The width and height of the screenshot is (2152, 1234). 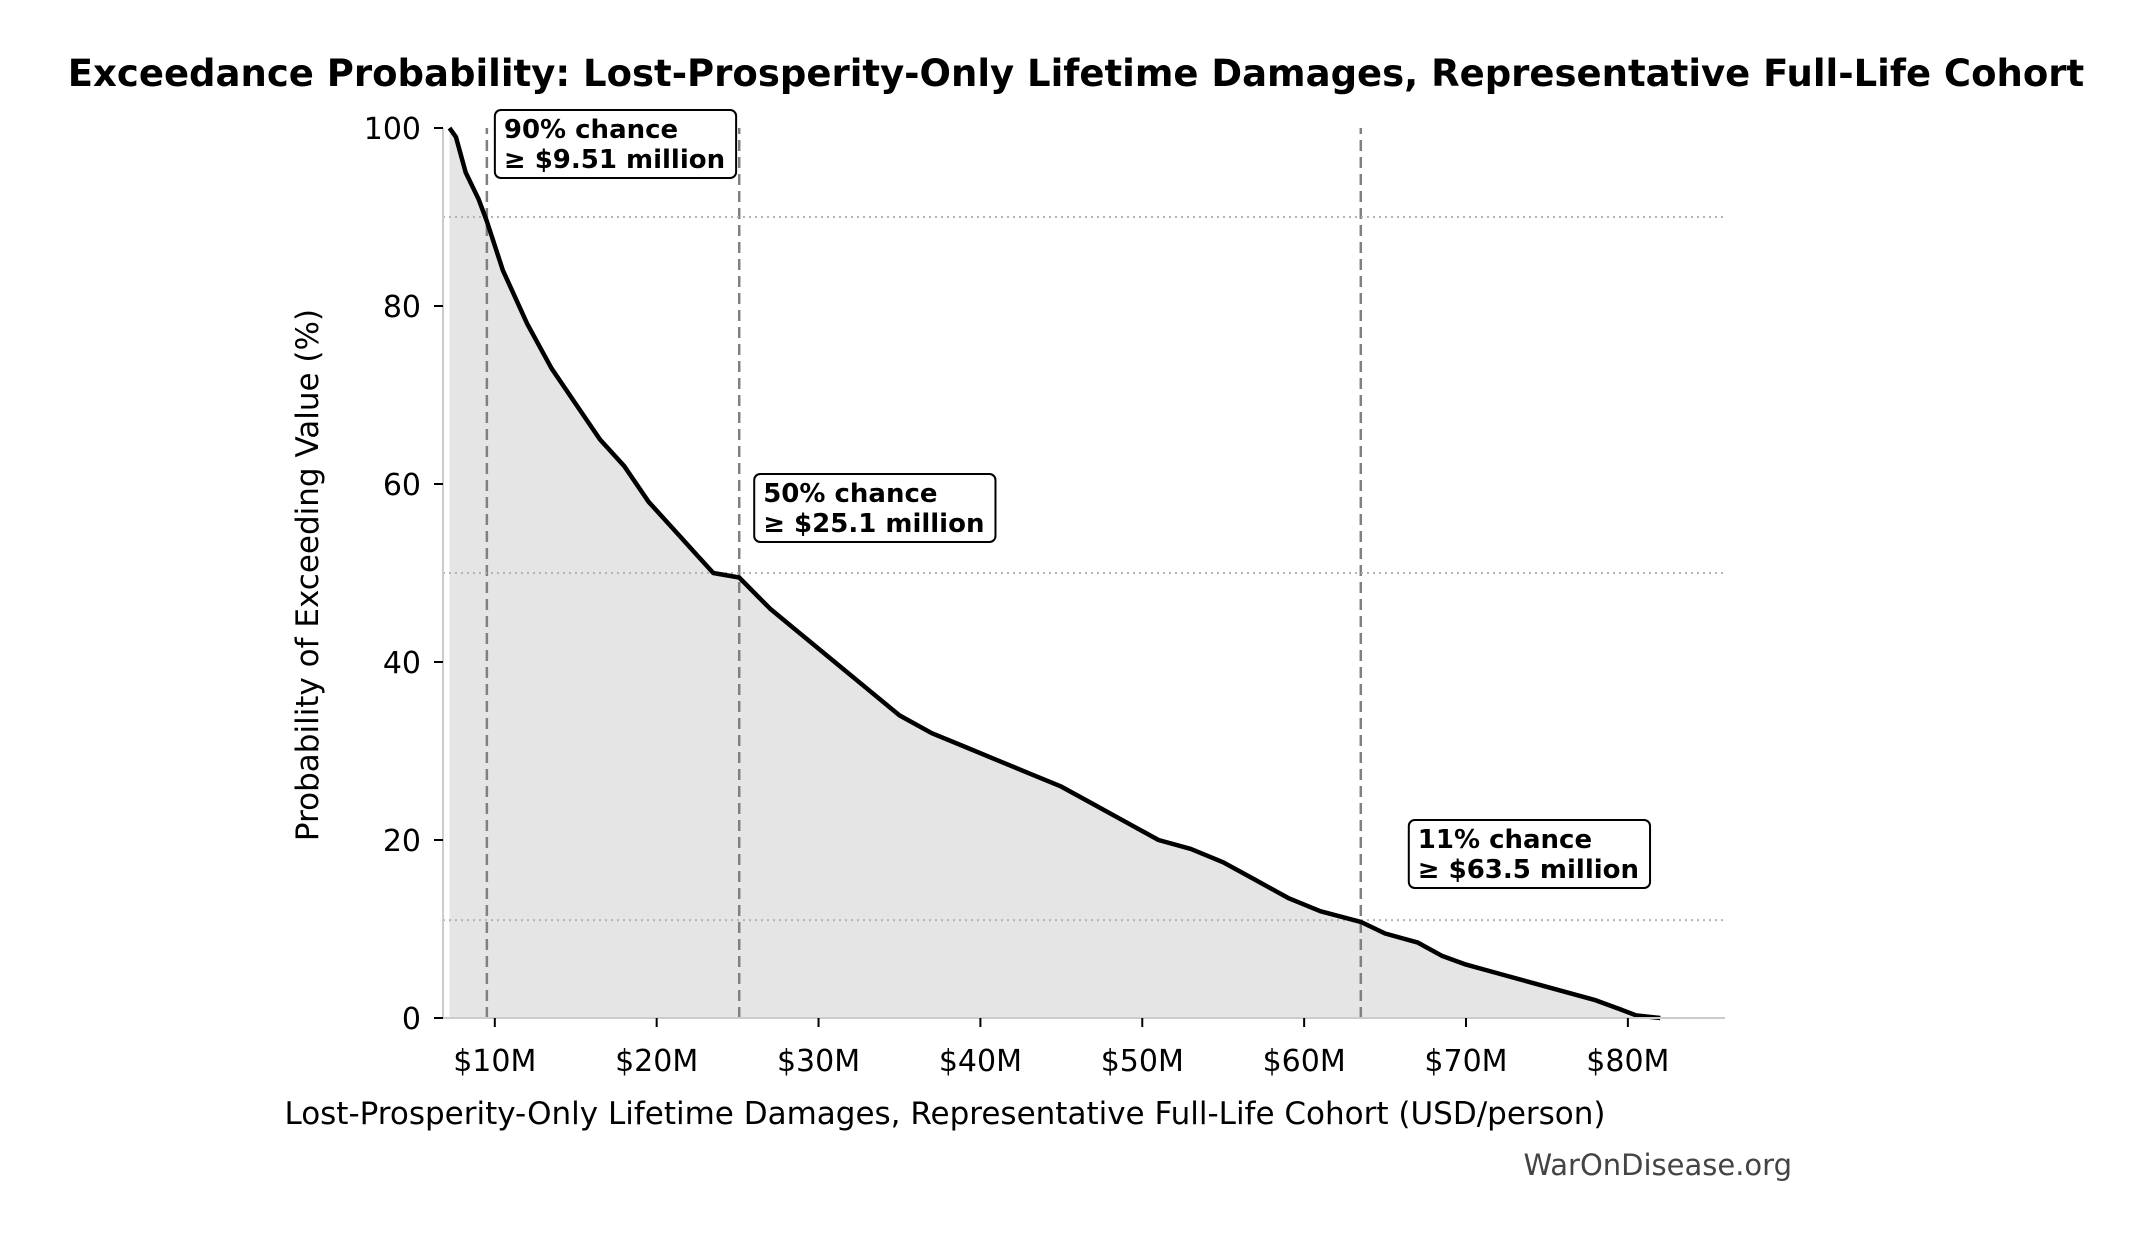 I want to click on annotation-line-1: 11% chance, so click(x=1505, y=840).